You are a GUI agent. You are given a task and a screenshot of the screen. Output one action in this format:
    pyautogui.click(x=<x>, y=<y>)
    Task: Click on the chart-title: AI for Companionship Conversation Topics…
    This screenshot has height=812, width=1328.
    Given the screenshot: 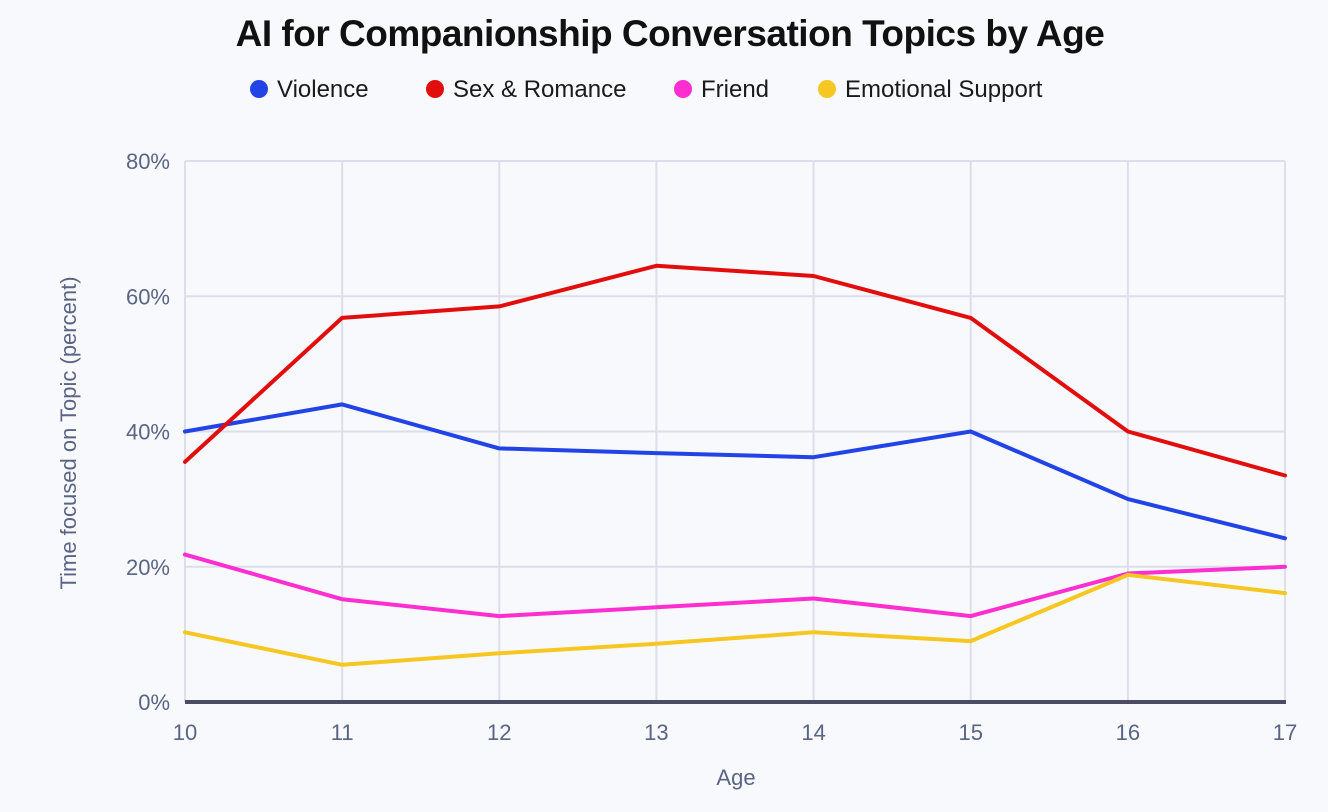 What is the action you would take?
    pyautogui.click(x=670, y=33)
    